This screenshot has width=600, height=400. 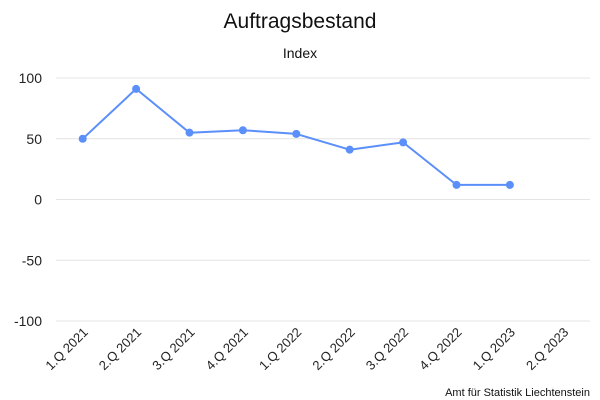 I want to click on chart-subtitle: Index, so click(x=300, y=53).